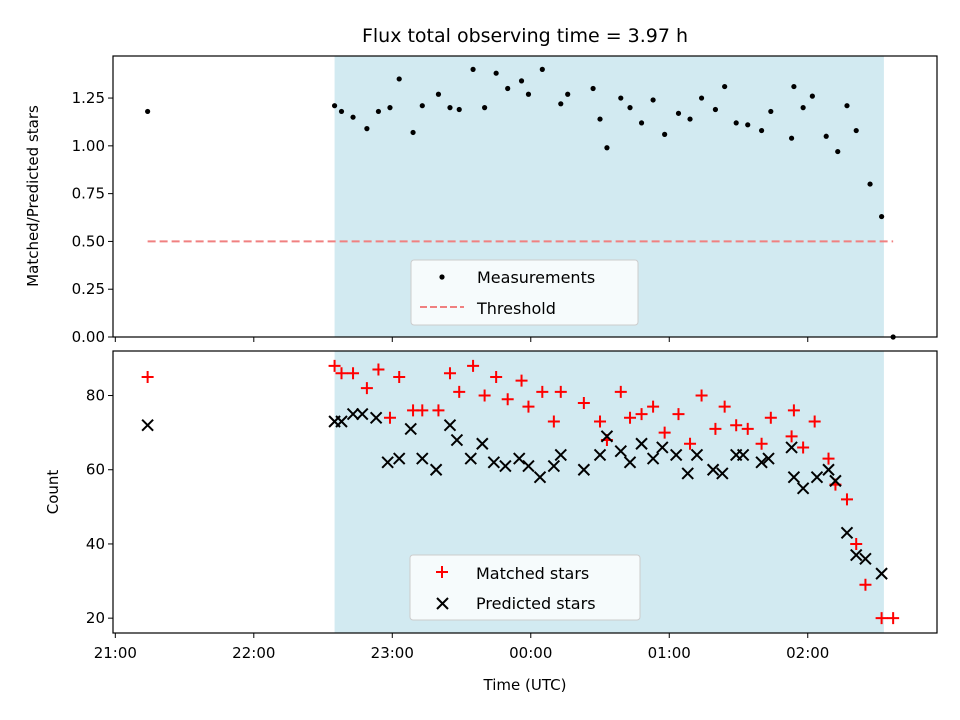 Image resolution: width=960 pixels, height=720 pixels. I want to click on ratio-legend-box, so click(524, 292).